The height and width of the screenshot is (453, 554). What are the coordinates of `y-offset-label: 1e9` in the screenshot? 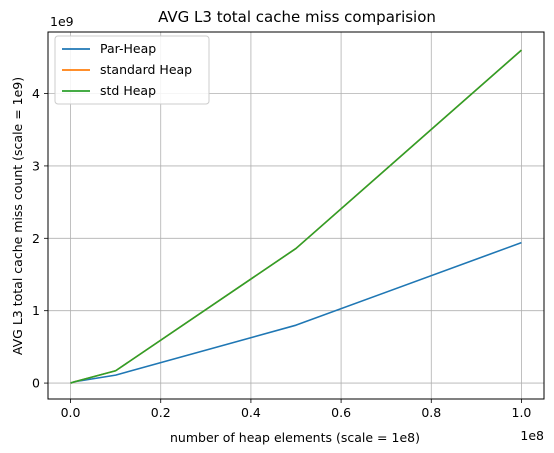 It's located at (62, 21).